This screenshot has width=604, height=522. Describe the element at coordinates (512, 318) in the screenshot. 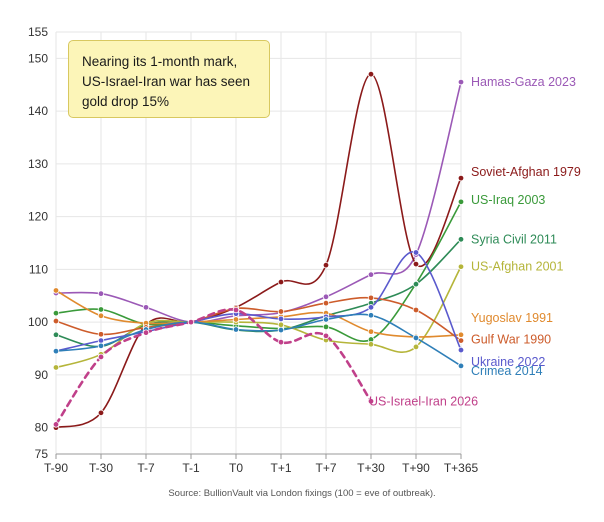

I see `series-label-yugoslav-1991: Yugoslav 1991` at that location.